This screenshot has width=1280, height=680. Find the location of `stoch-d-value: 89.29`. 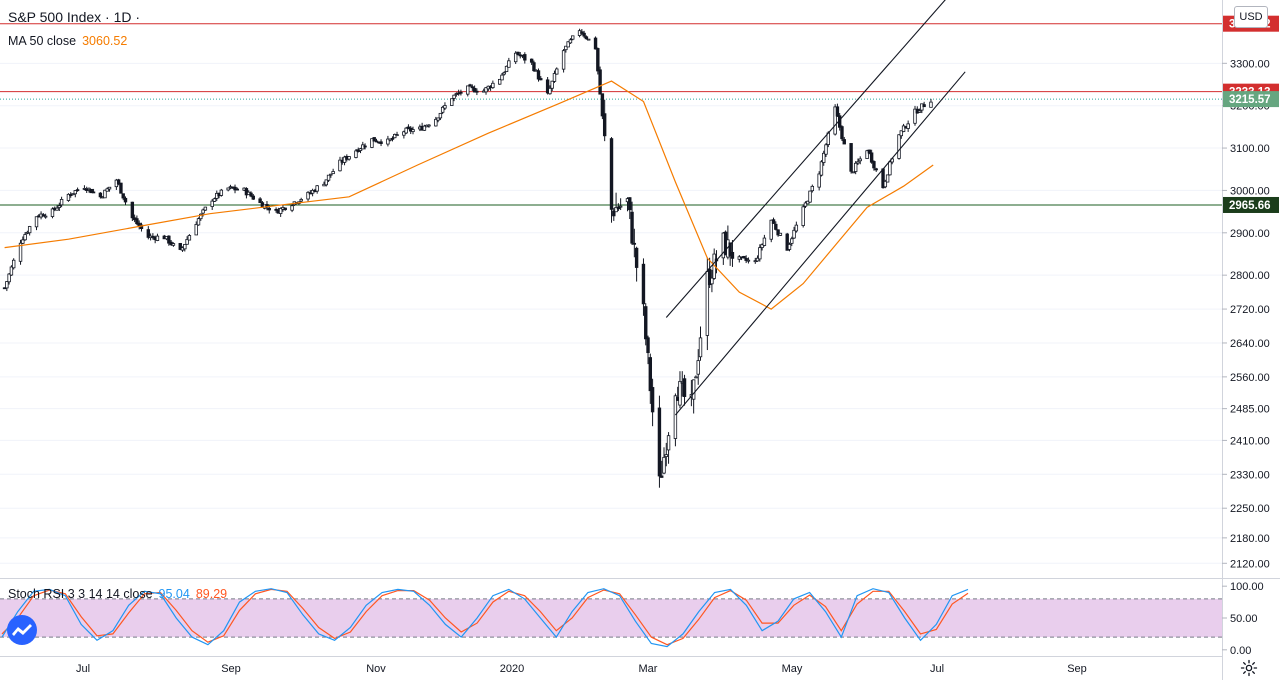

stoch-d-value: 89.29 is located at coordinates (211, 594).